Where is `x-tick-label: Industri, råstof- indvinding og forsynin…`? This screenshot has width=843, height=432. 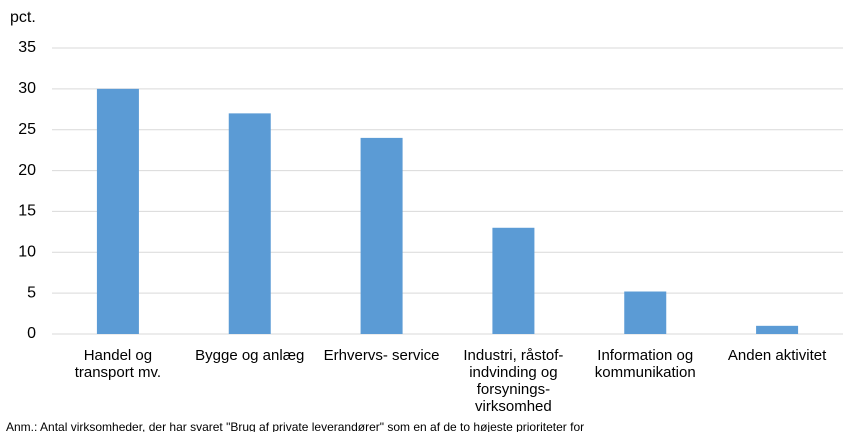 x-tick-label: Industri, råstof- indvinding og forsynin… is located at coordinates (513, 381).